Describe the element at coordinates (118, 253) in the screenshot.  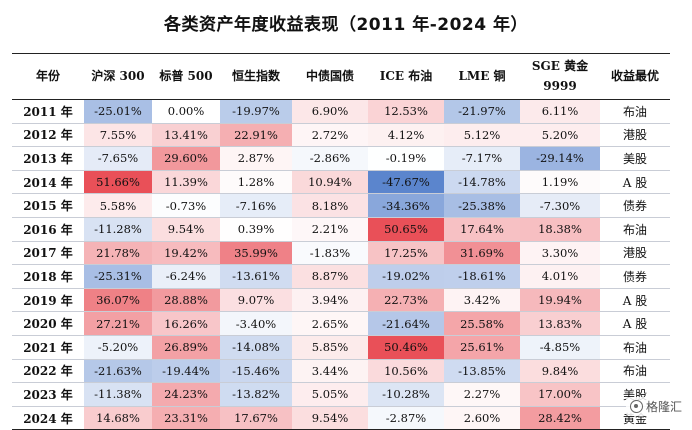
I see `return-cell: 21.78%` at that location.